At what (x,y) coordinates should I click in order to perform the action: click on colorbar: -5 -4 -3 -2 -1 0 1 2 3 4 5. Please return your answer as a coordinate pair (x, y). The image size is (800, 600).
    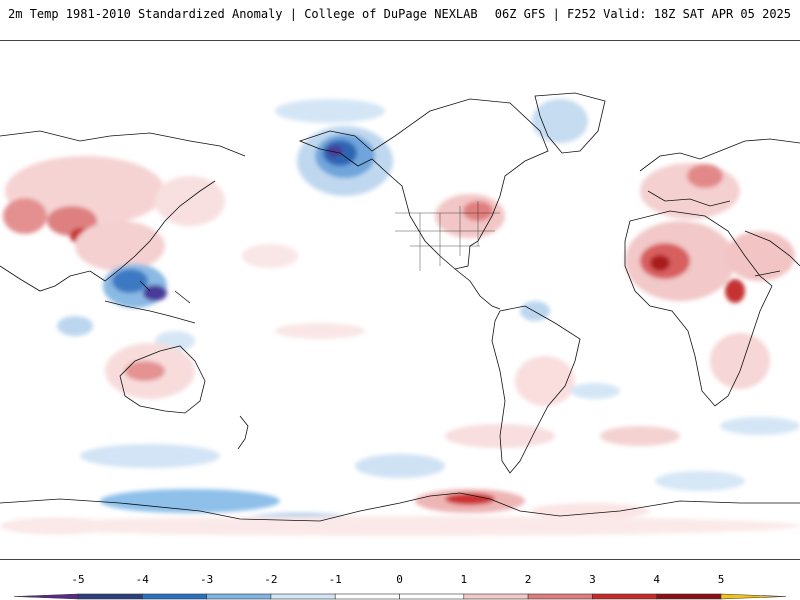
    Looking at the image, I should click on (400, 583).